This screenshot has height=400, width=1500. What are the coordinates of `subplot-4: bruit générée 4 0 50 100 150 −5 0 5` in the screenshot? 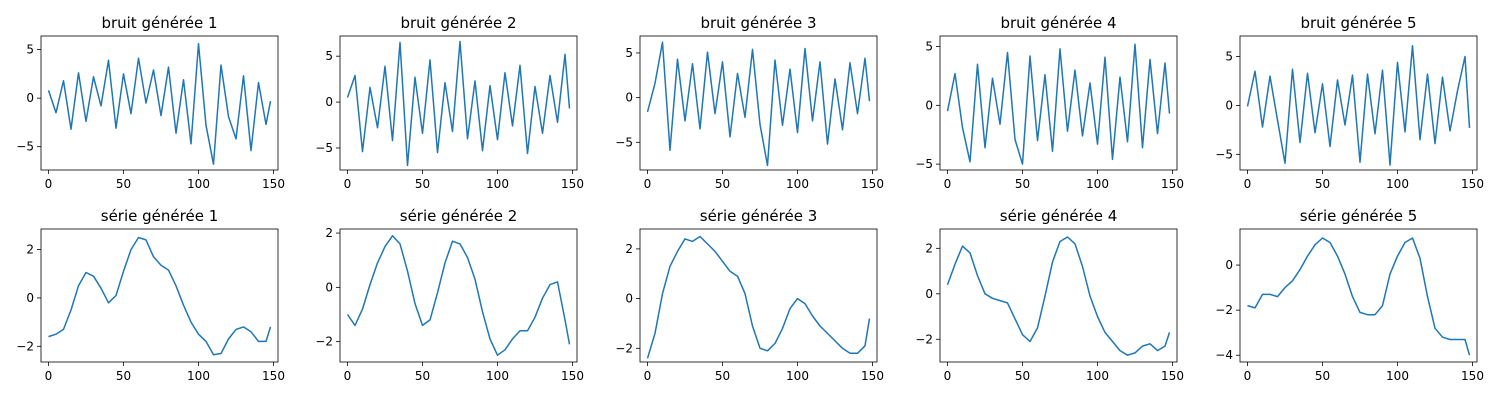 It's located at (1049, 102).